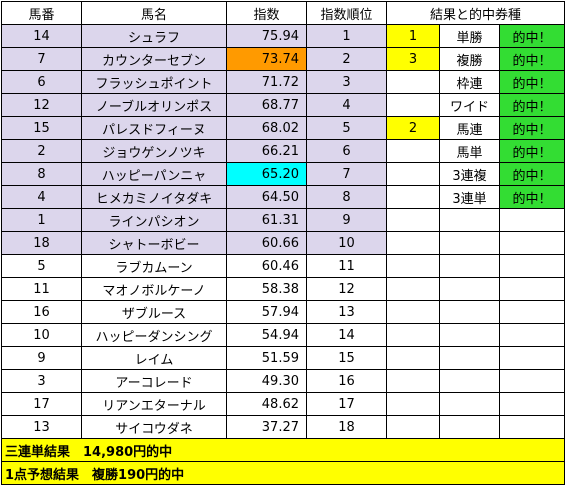 This screenshot has height=488, width=566. I want to click on cell-index: 61.31, so click(266, 220).